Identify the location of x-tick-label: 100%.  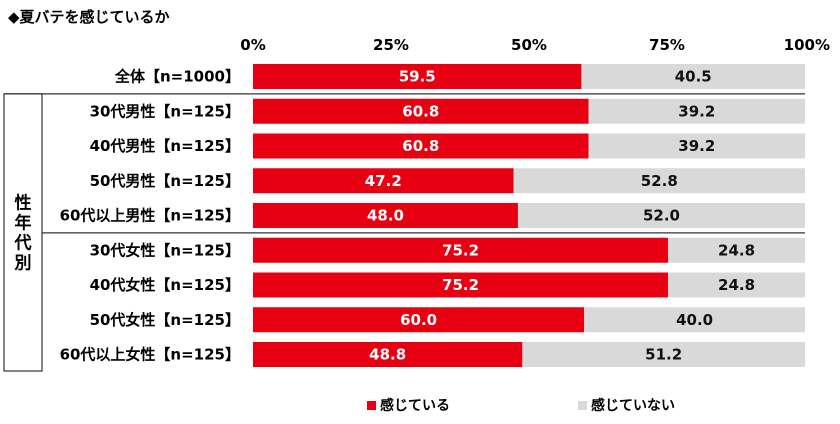
(807, 45).